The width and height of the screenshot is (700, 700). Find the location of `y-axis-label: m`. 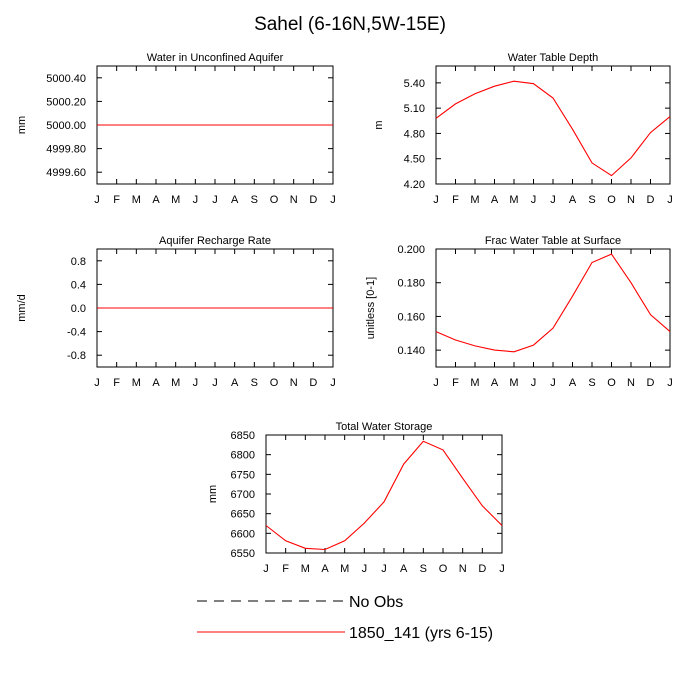

y-axis-label: m is located at coordinates (379, 124).